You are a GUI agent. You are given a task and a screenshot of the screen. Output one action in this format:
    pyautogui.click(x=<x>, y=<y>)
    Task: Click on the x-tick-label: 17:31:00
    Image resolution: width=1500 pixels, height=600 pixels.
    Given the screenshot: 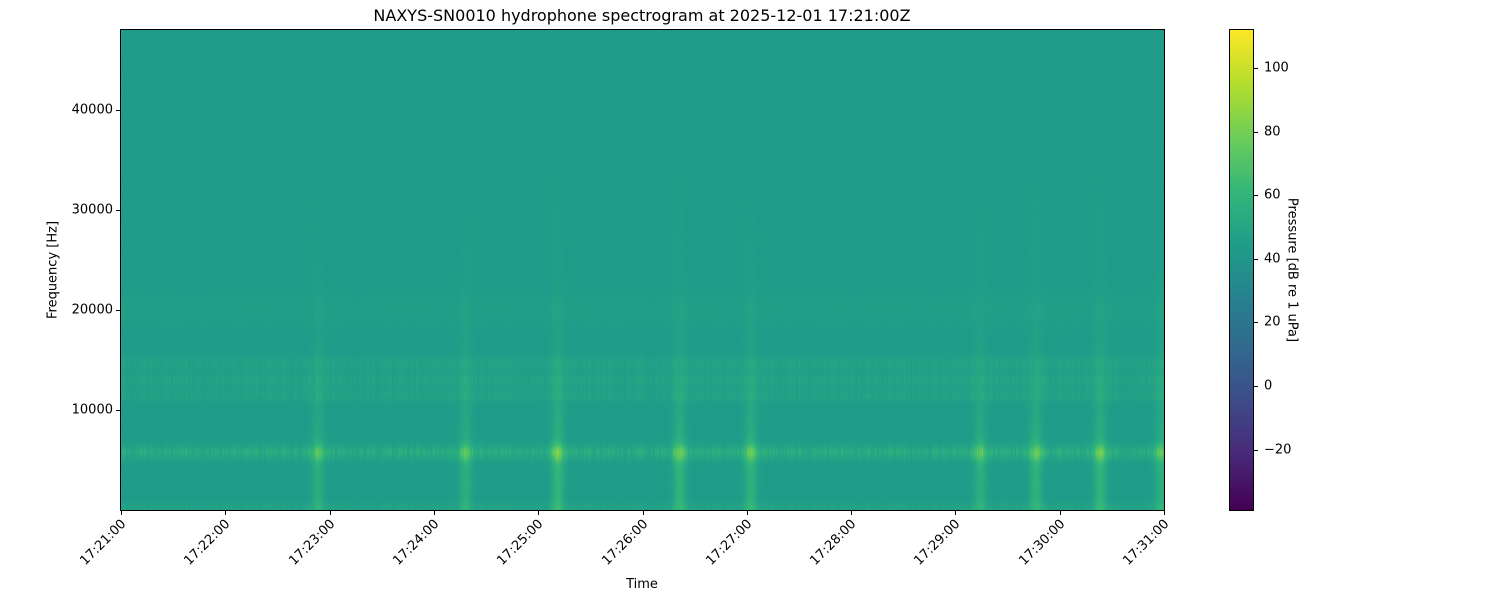 What is the action you would take?
    pyautogui.click(x=1146, y=542)
    